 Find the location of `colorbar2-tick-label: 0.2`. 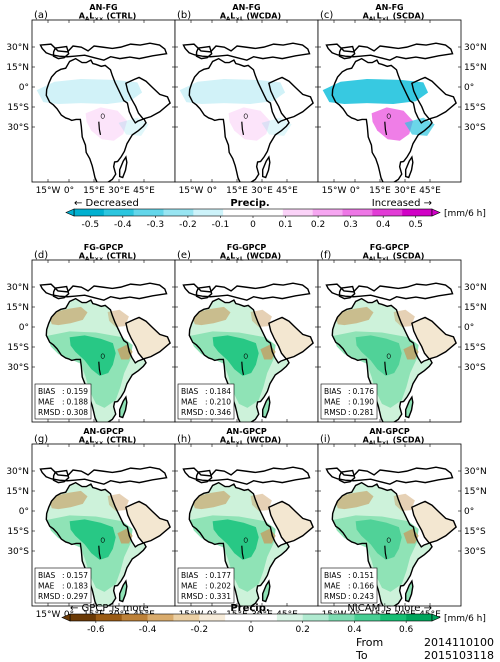

colorbar2-tick-label: 0.2 is located at coordinates (303, 630).